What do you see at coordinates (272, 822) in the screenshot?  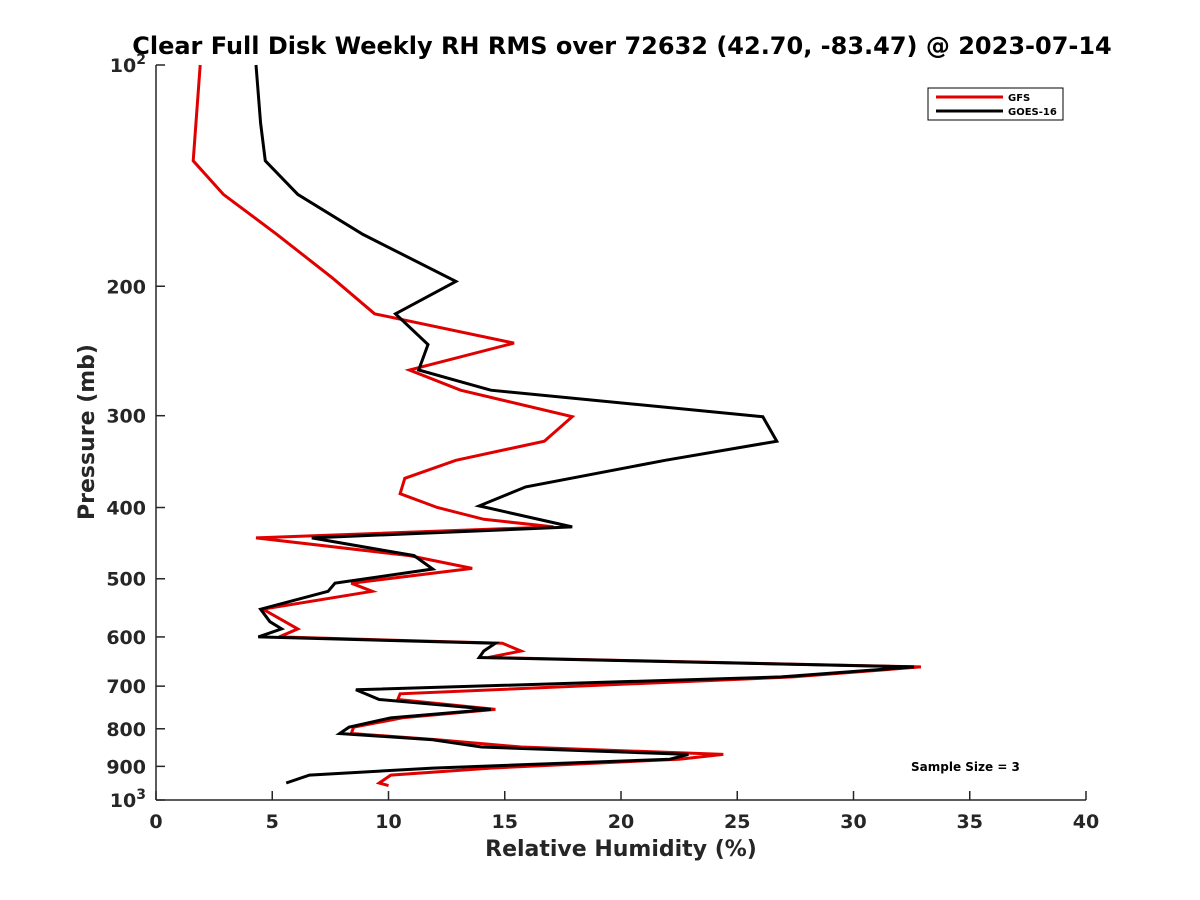 I see `x-tick-label: 5` at bounding box center [272, 822].